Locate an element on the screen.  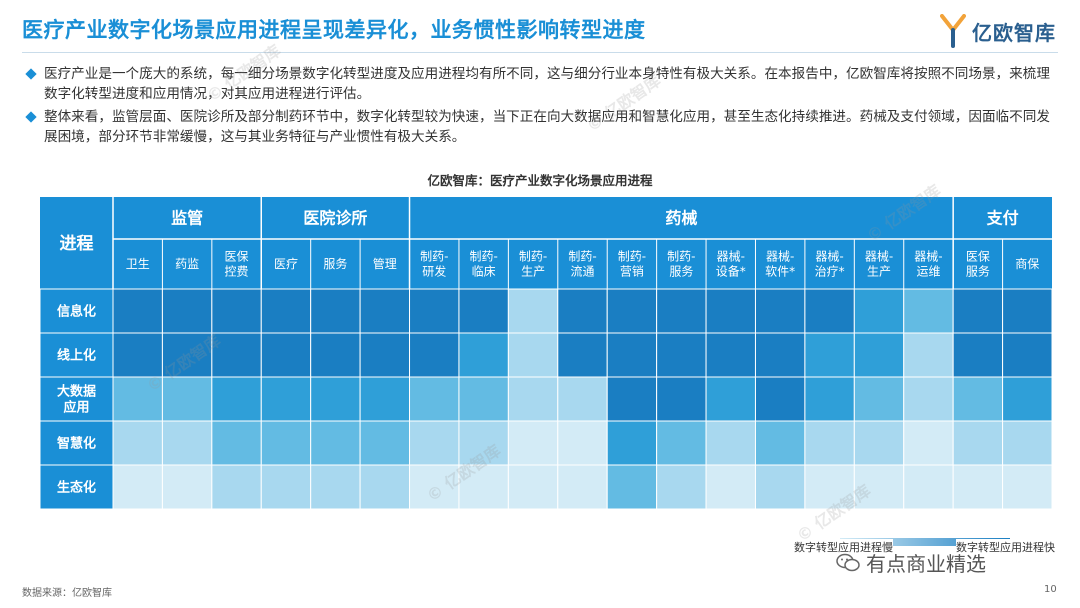
group-header-label: 医院诊所 is located at coordinates (335, 218).